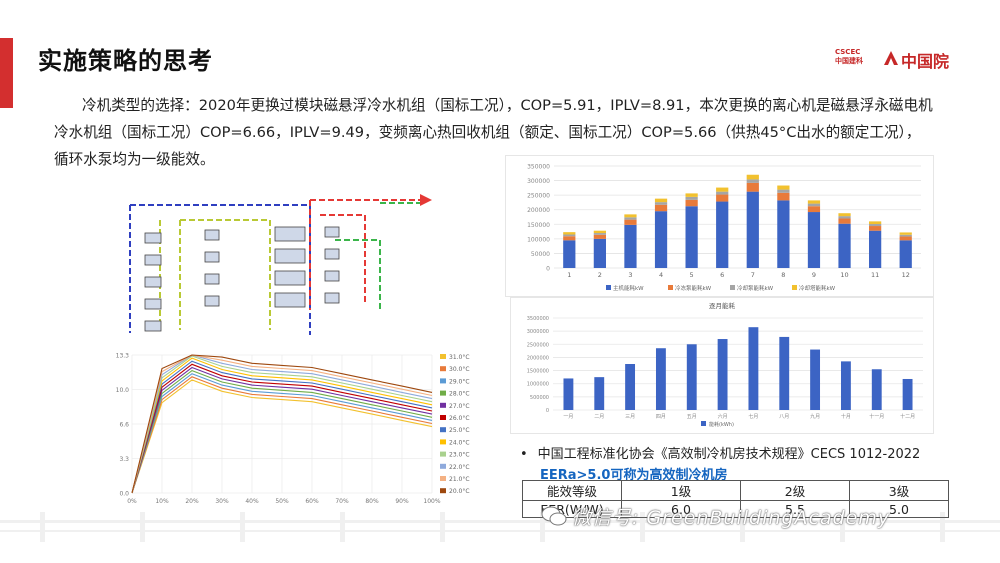  I want to click on chart-title: 逐月能耗, so click(722, 305).